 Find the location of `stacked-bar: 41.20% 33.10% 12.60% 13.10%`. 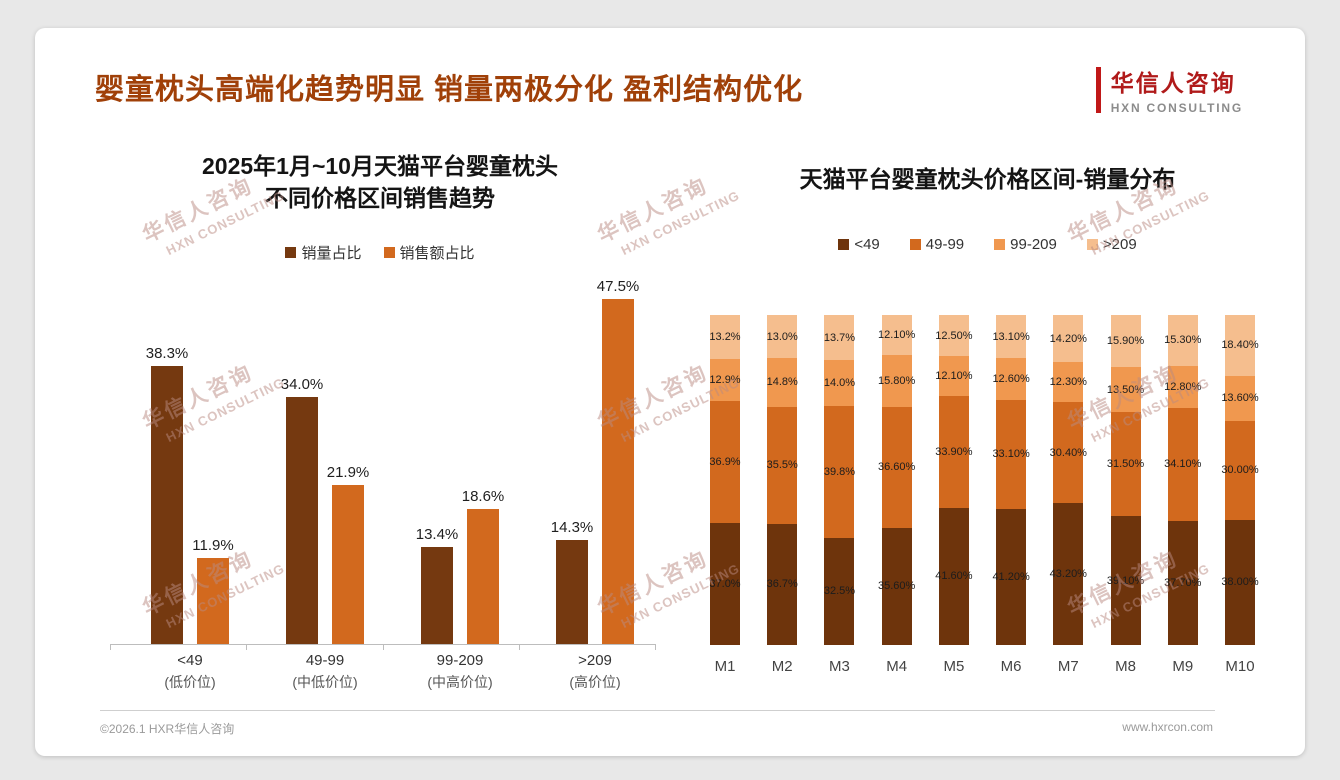

stacked-bar: 41.20% 33.10% 12.60% 13.10% is located at coordinates (1011, 480).